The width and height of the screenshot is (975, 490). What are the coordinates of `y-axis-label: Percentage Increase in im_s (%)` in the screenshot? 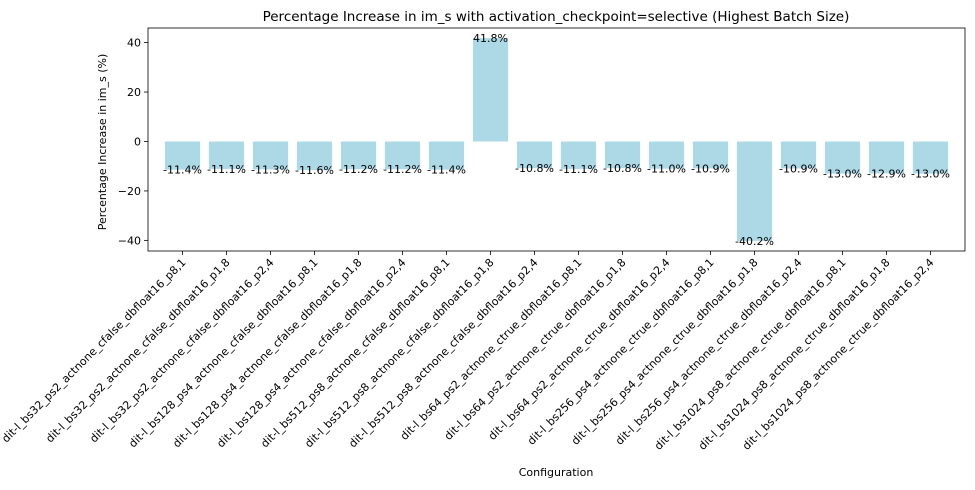 It's located at (102, 142).